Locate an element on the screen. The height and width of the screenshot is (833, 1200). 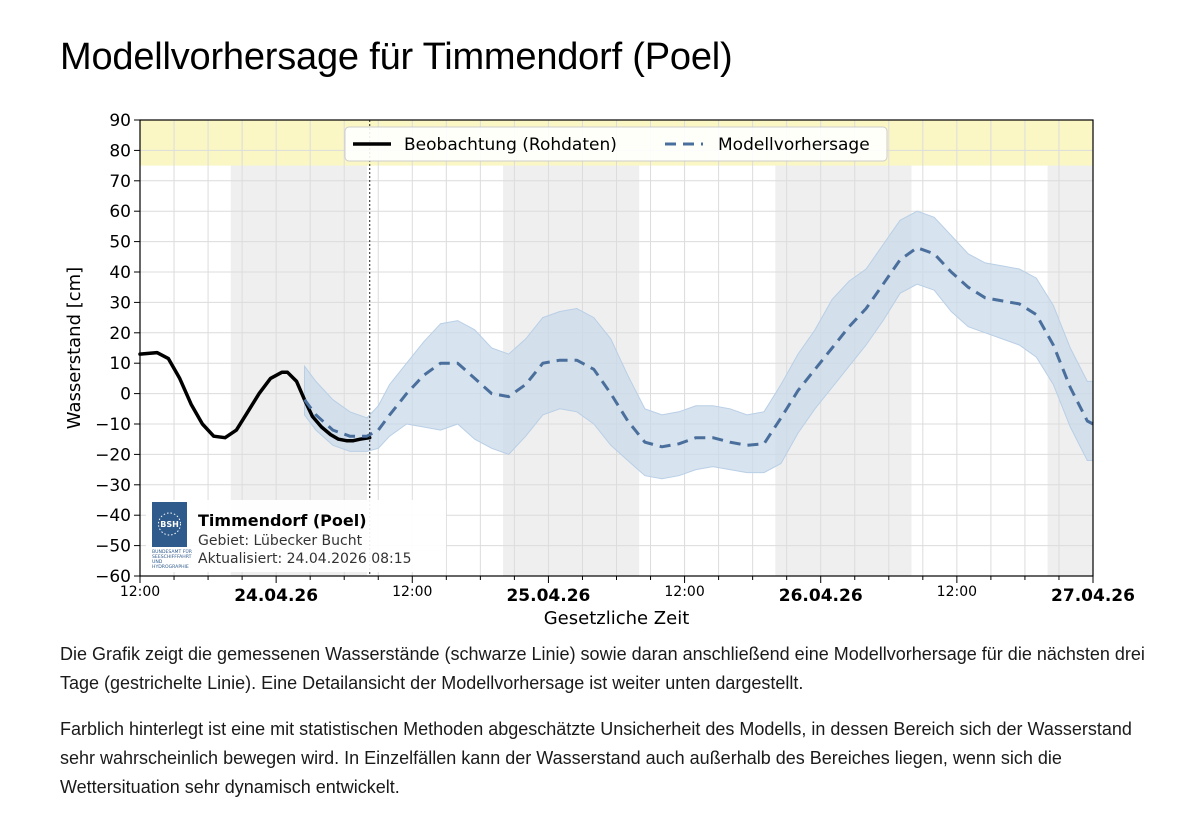
y-tick-label: 80 is located at coordinates (120, 151).